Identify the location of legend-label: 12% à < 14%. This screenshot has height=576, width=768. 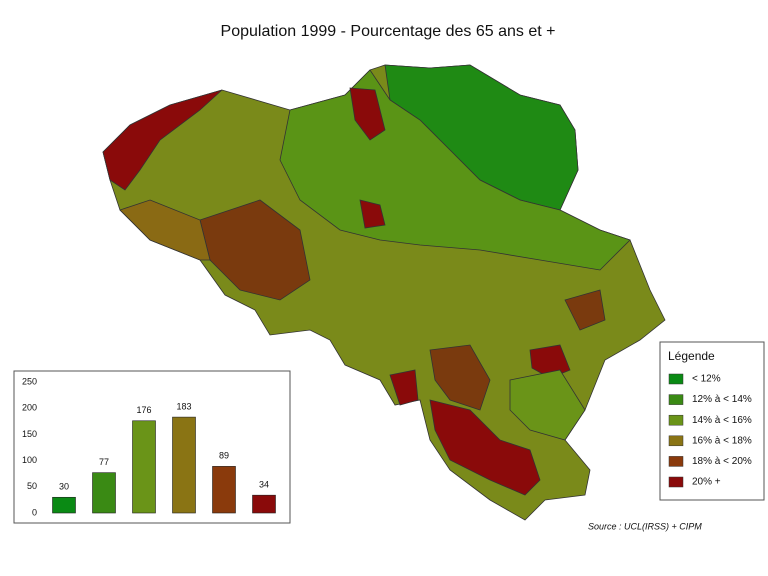
(722, 399).